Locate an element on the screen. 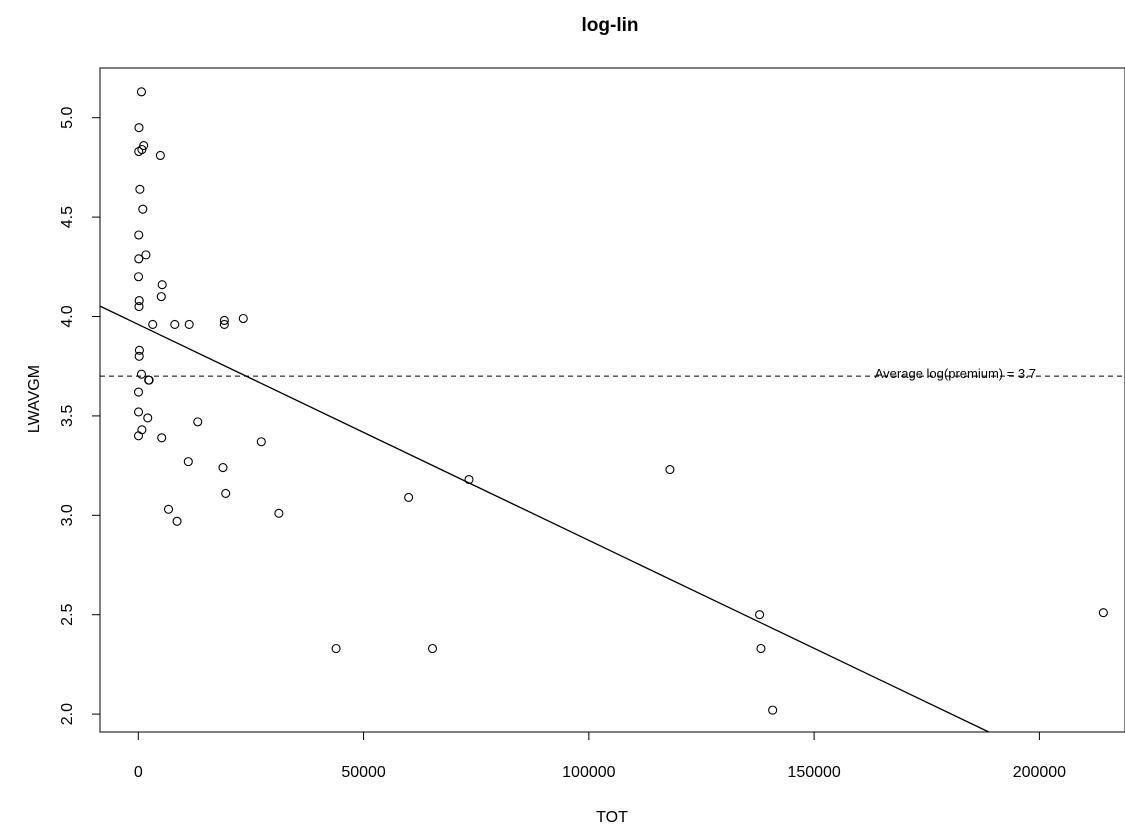 This screenshot has width=1125, height=826. y-tick-label: 4.5 is located at coordinates (67, 217).